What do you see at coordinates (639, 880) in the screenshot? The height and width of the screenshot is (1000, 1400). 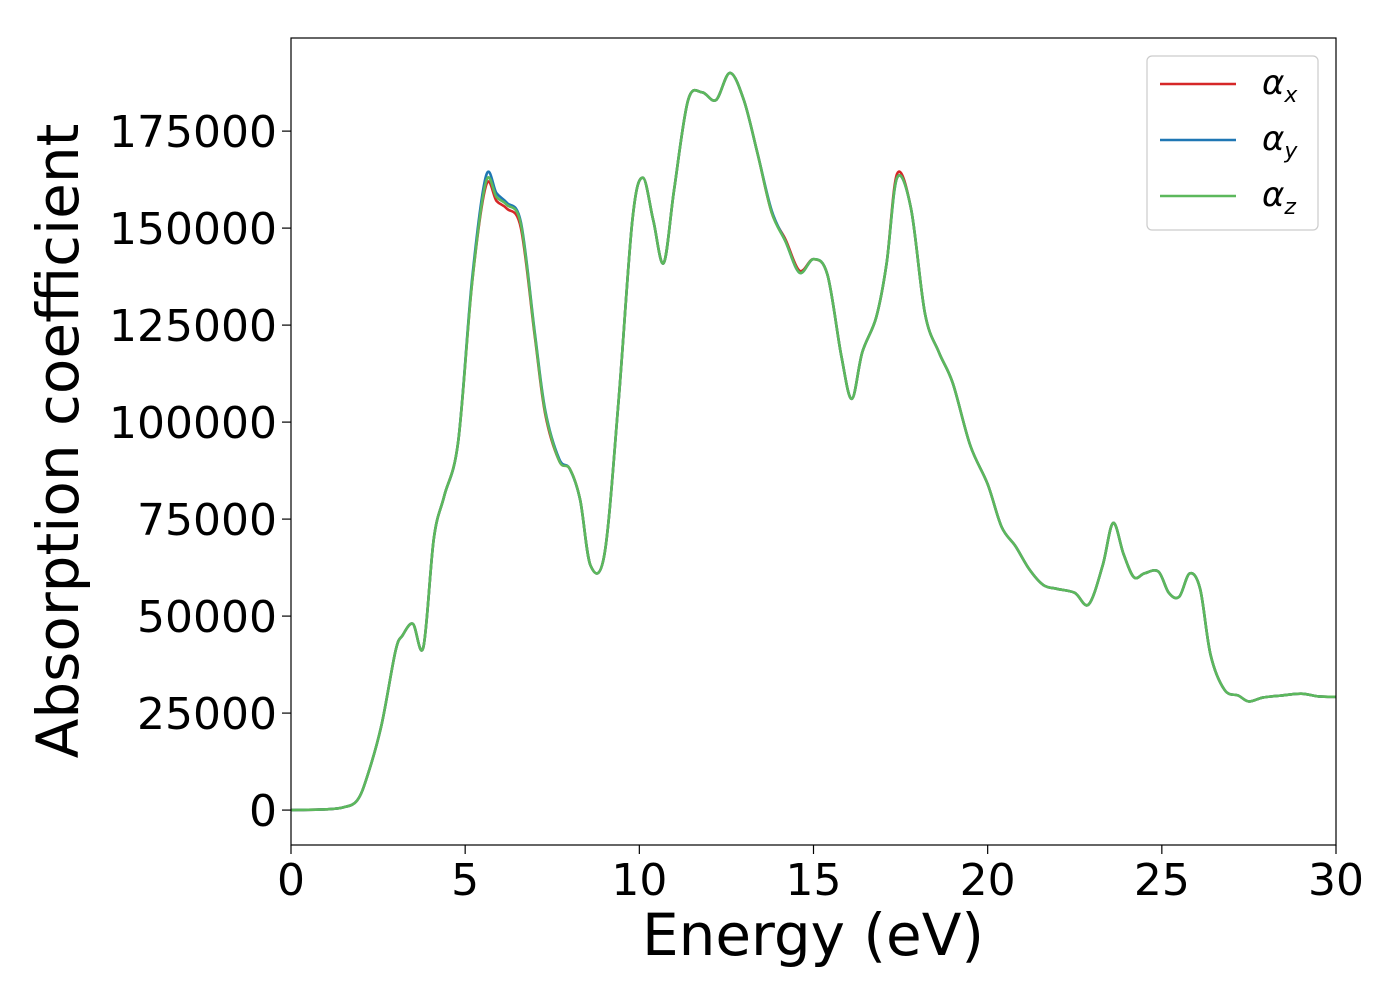 I see `x-tick-label: 10` at bounding box center [639, 880].